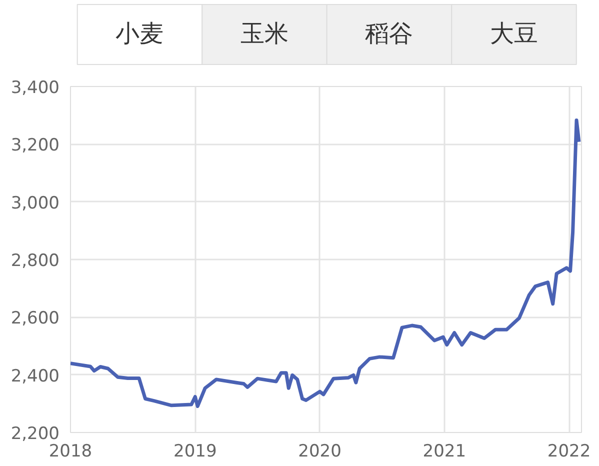 This screenshot has width=599, height=466. What do you see at coordinates (140, 35) in the screenshot?
I see `text: 小麦` at bounding box center [140, 35].